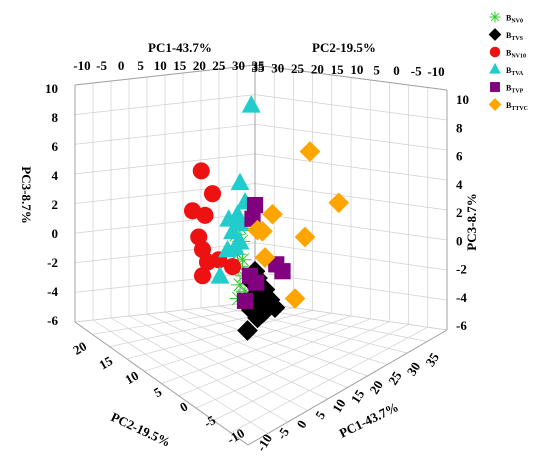 This screenshot has width=550, height=460. I want to click on pc3-right-tick: 4, so click(459, 184).